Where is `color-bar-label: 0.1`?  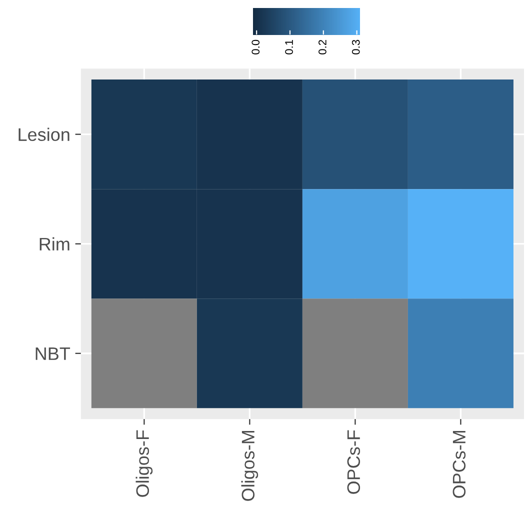
color-bar-label: 0.1 is located at coordinates (289, 47).